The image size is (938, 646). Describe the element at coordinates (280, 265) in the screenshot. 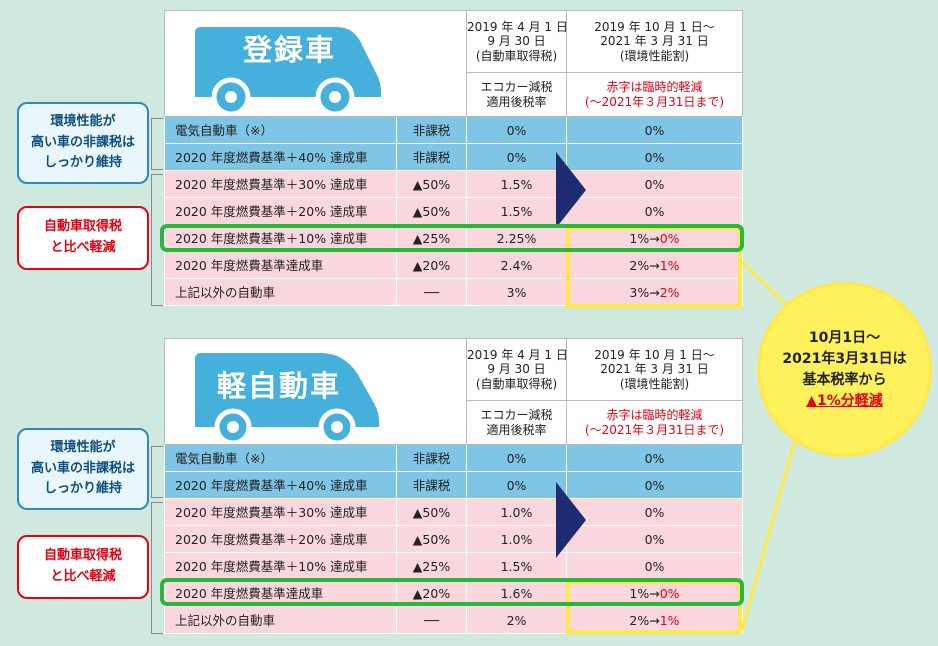

I see `row-category: 2020 年度燃費基準達成車` at that location.